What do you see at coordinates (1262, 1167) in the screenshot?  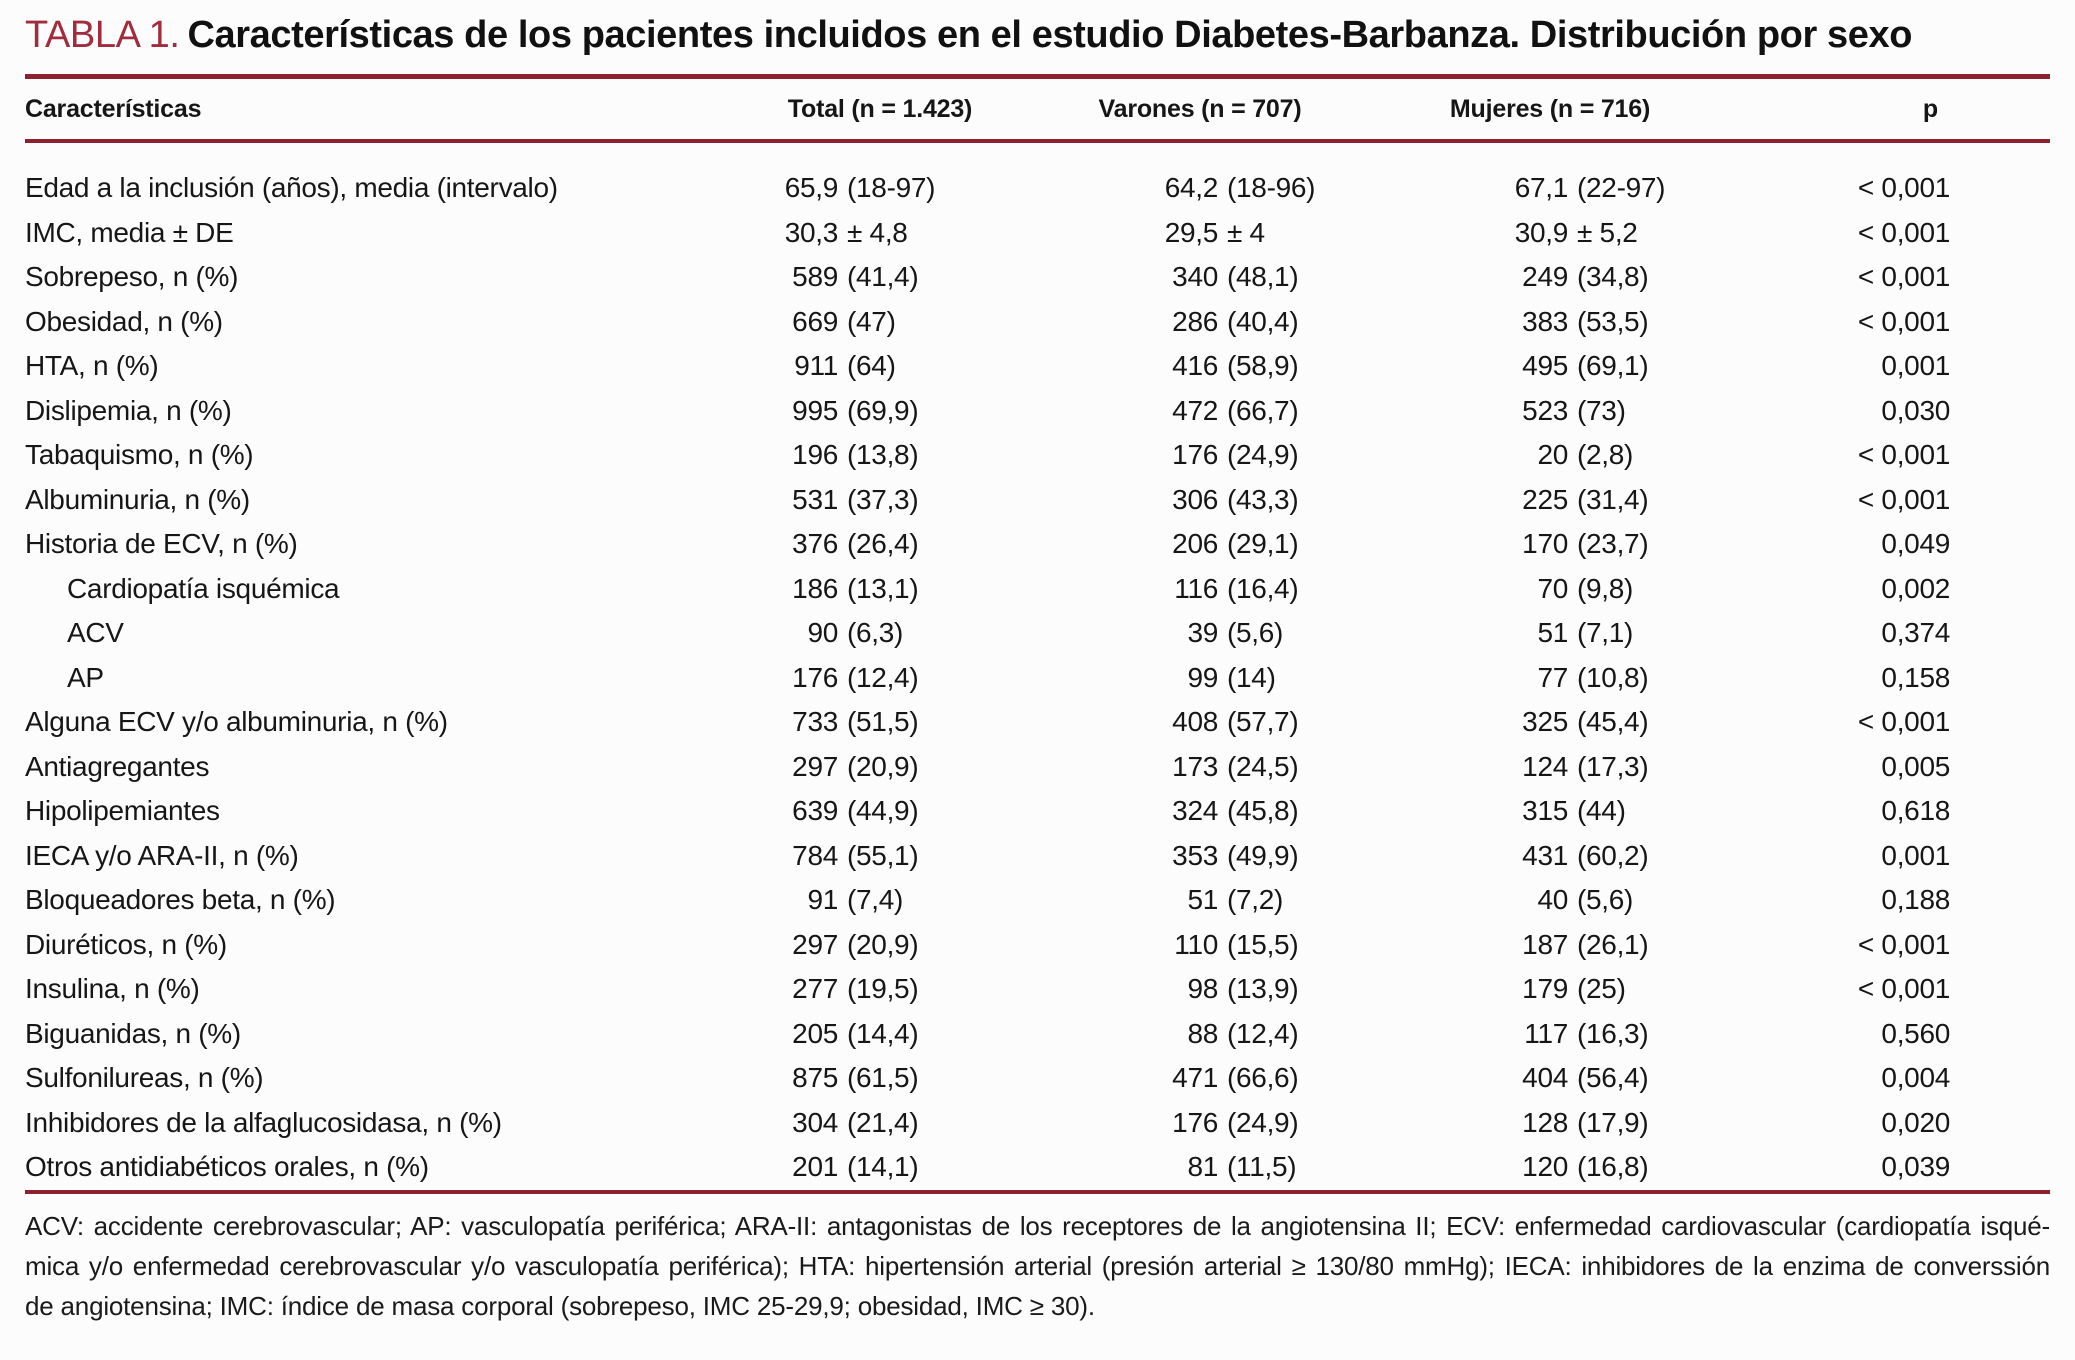 I see `value-detail: (11,5)` at bounding box center [1262, 1167].